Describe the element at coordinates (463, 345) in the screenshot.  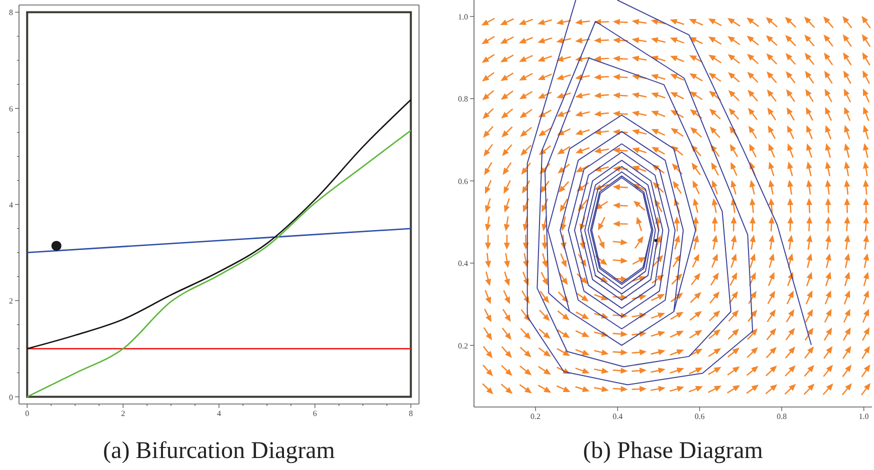
I see `y-tick-label: 0.2` at that location.